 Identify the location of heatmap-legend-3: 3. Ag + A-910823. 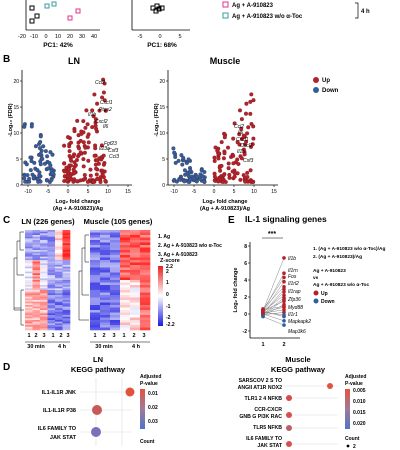
(178, 255).